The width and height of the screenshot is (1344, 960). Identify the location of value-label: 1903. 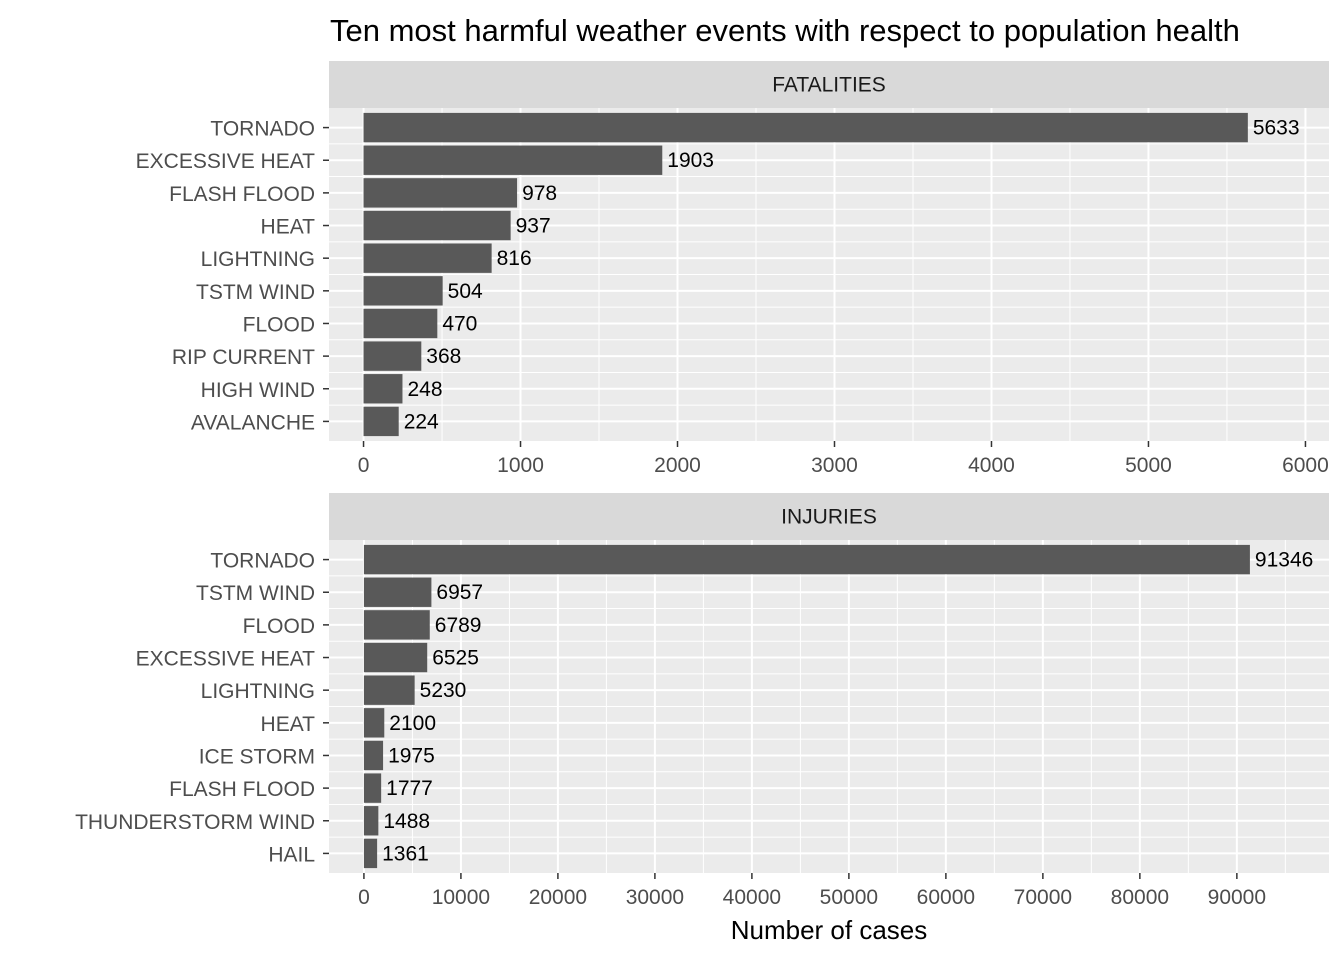
(690, 160).